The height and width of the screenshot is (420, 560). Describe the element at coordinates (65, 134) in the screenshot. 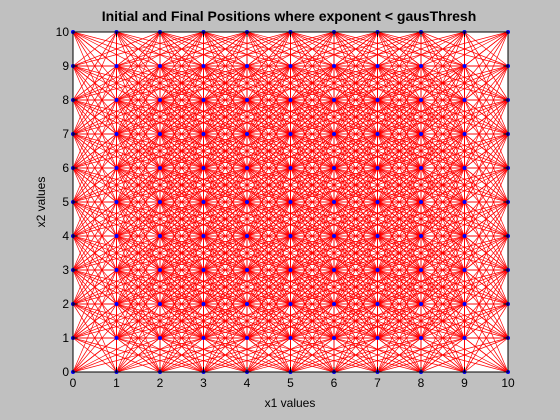

I see `y-tick-label: 7` at that location.